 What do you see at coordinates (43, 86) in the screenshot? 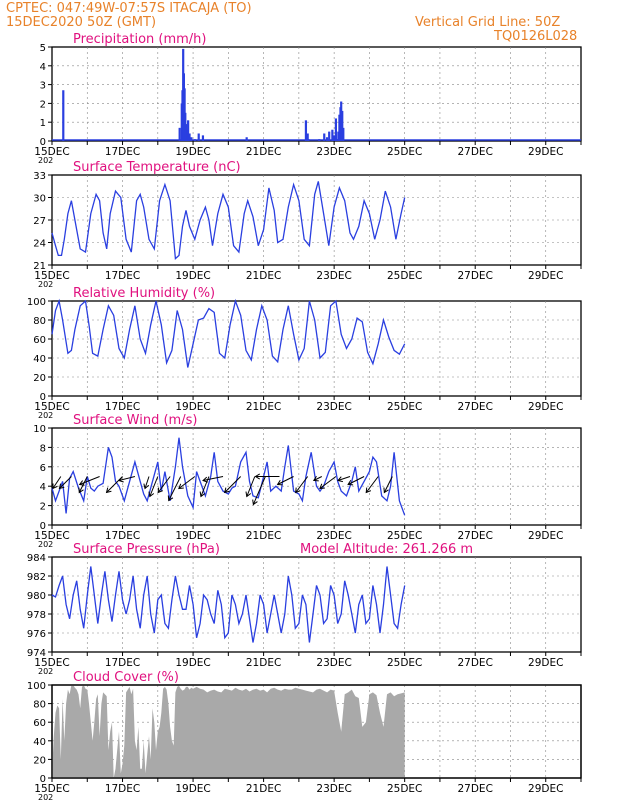
I see `y-tick-label: 3` at bounding box center [43, 86].